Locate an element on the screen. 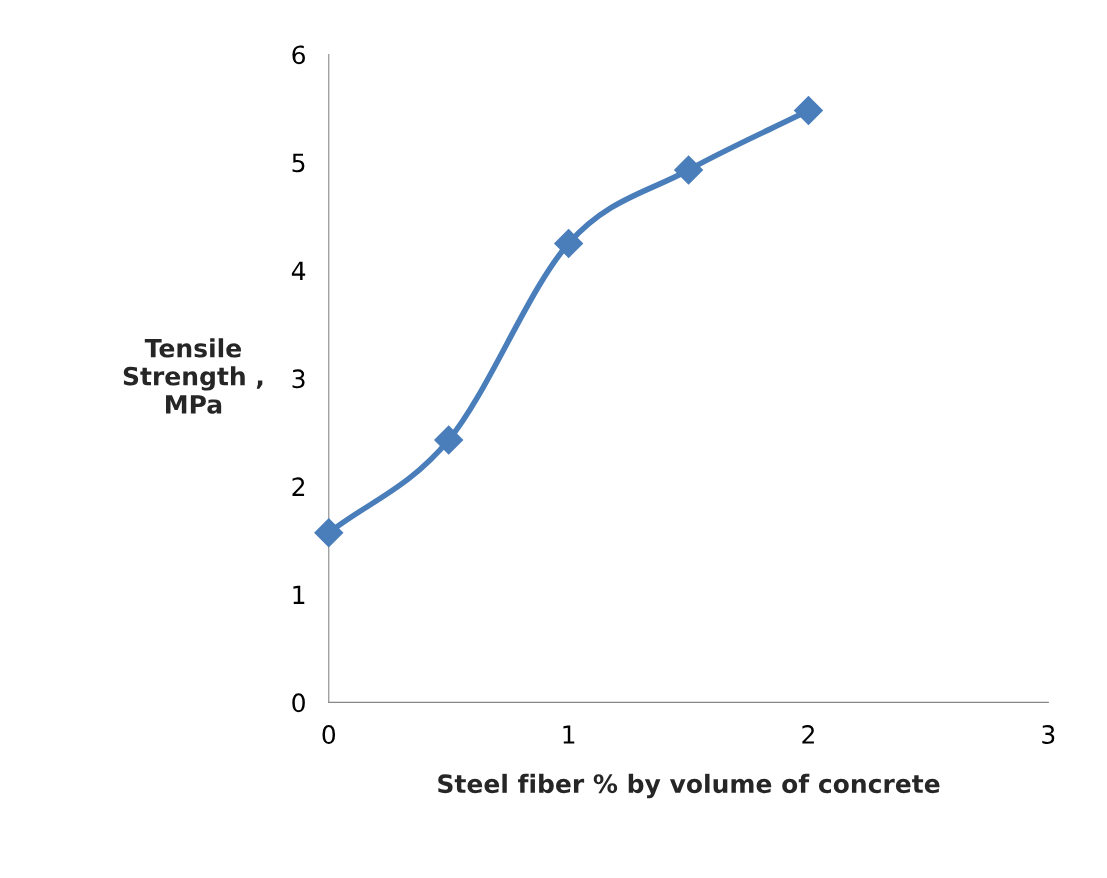 The width and height of the screenshot is (1107, 878). y-tick-label: 5 is located at coordinates (298, 163).